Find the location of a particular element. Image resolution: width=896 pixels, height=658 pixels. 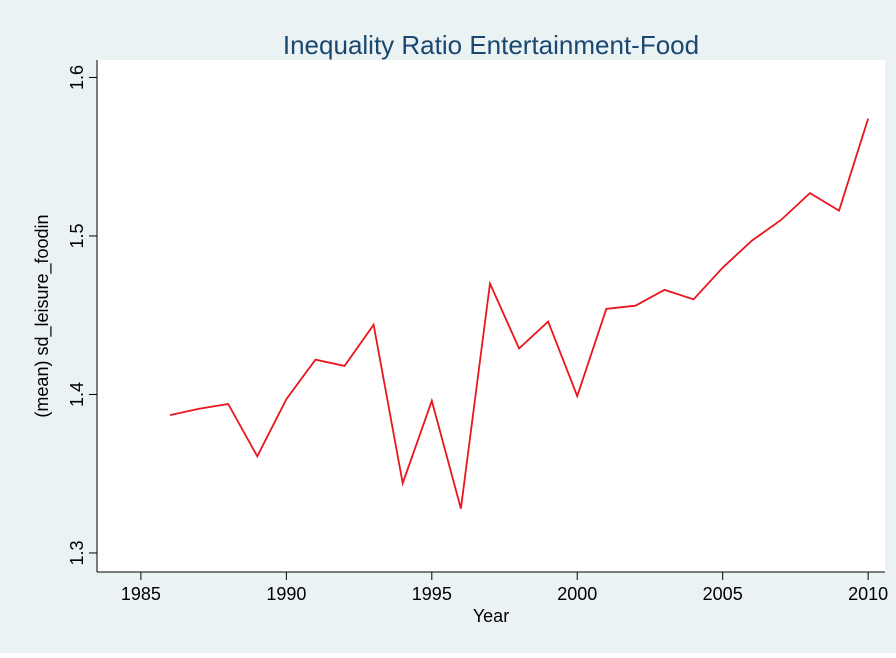

x-tick-label: 2010 is located at coordinates (868, 594).